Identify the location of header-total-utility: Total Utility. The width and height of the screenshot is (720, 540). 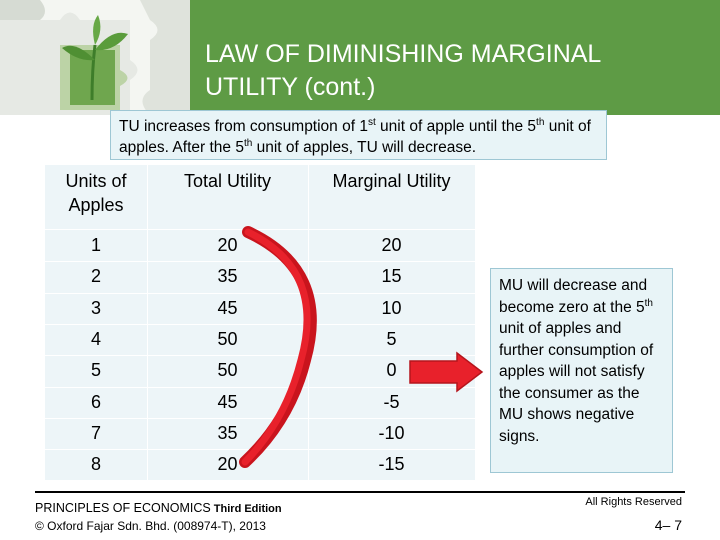
(227, 181).